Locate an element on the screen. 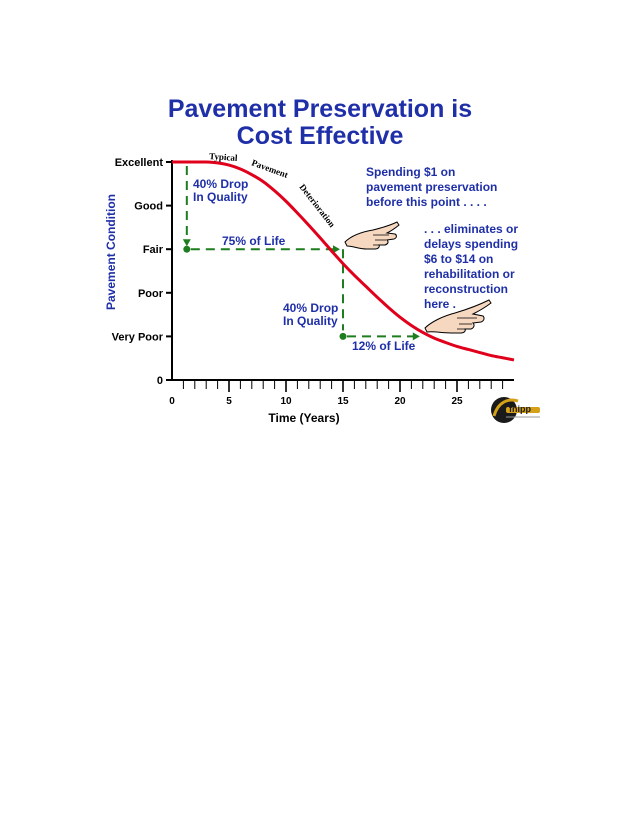 This screenshot has height=826, width=638. guide-lines is located at coordinates (301, 253).